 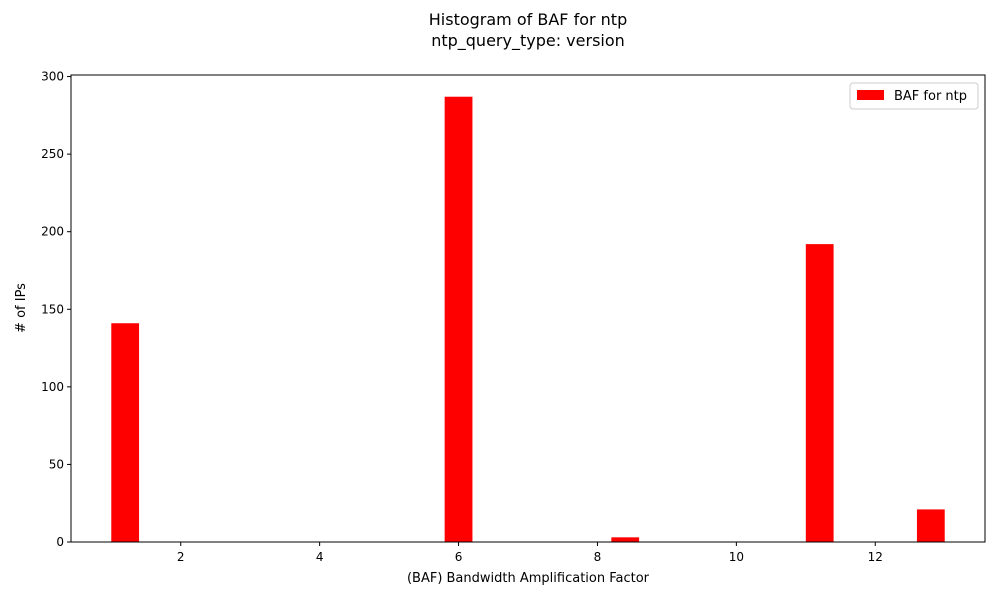 I want to click on y-tick-label: 300, so click(x=52, y=77).